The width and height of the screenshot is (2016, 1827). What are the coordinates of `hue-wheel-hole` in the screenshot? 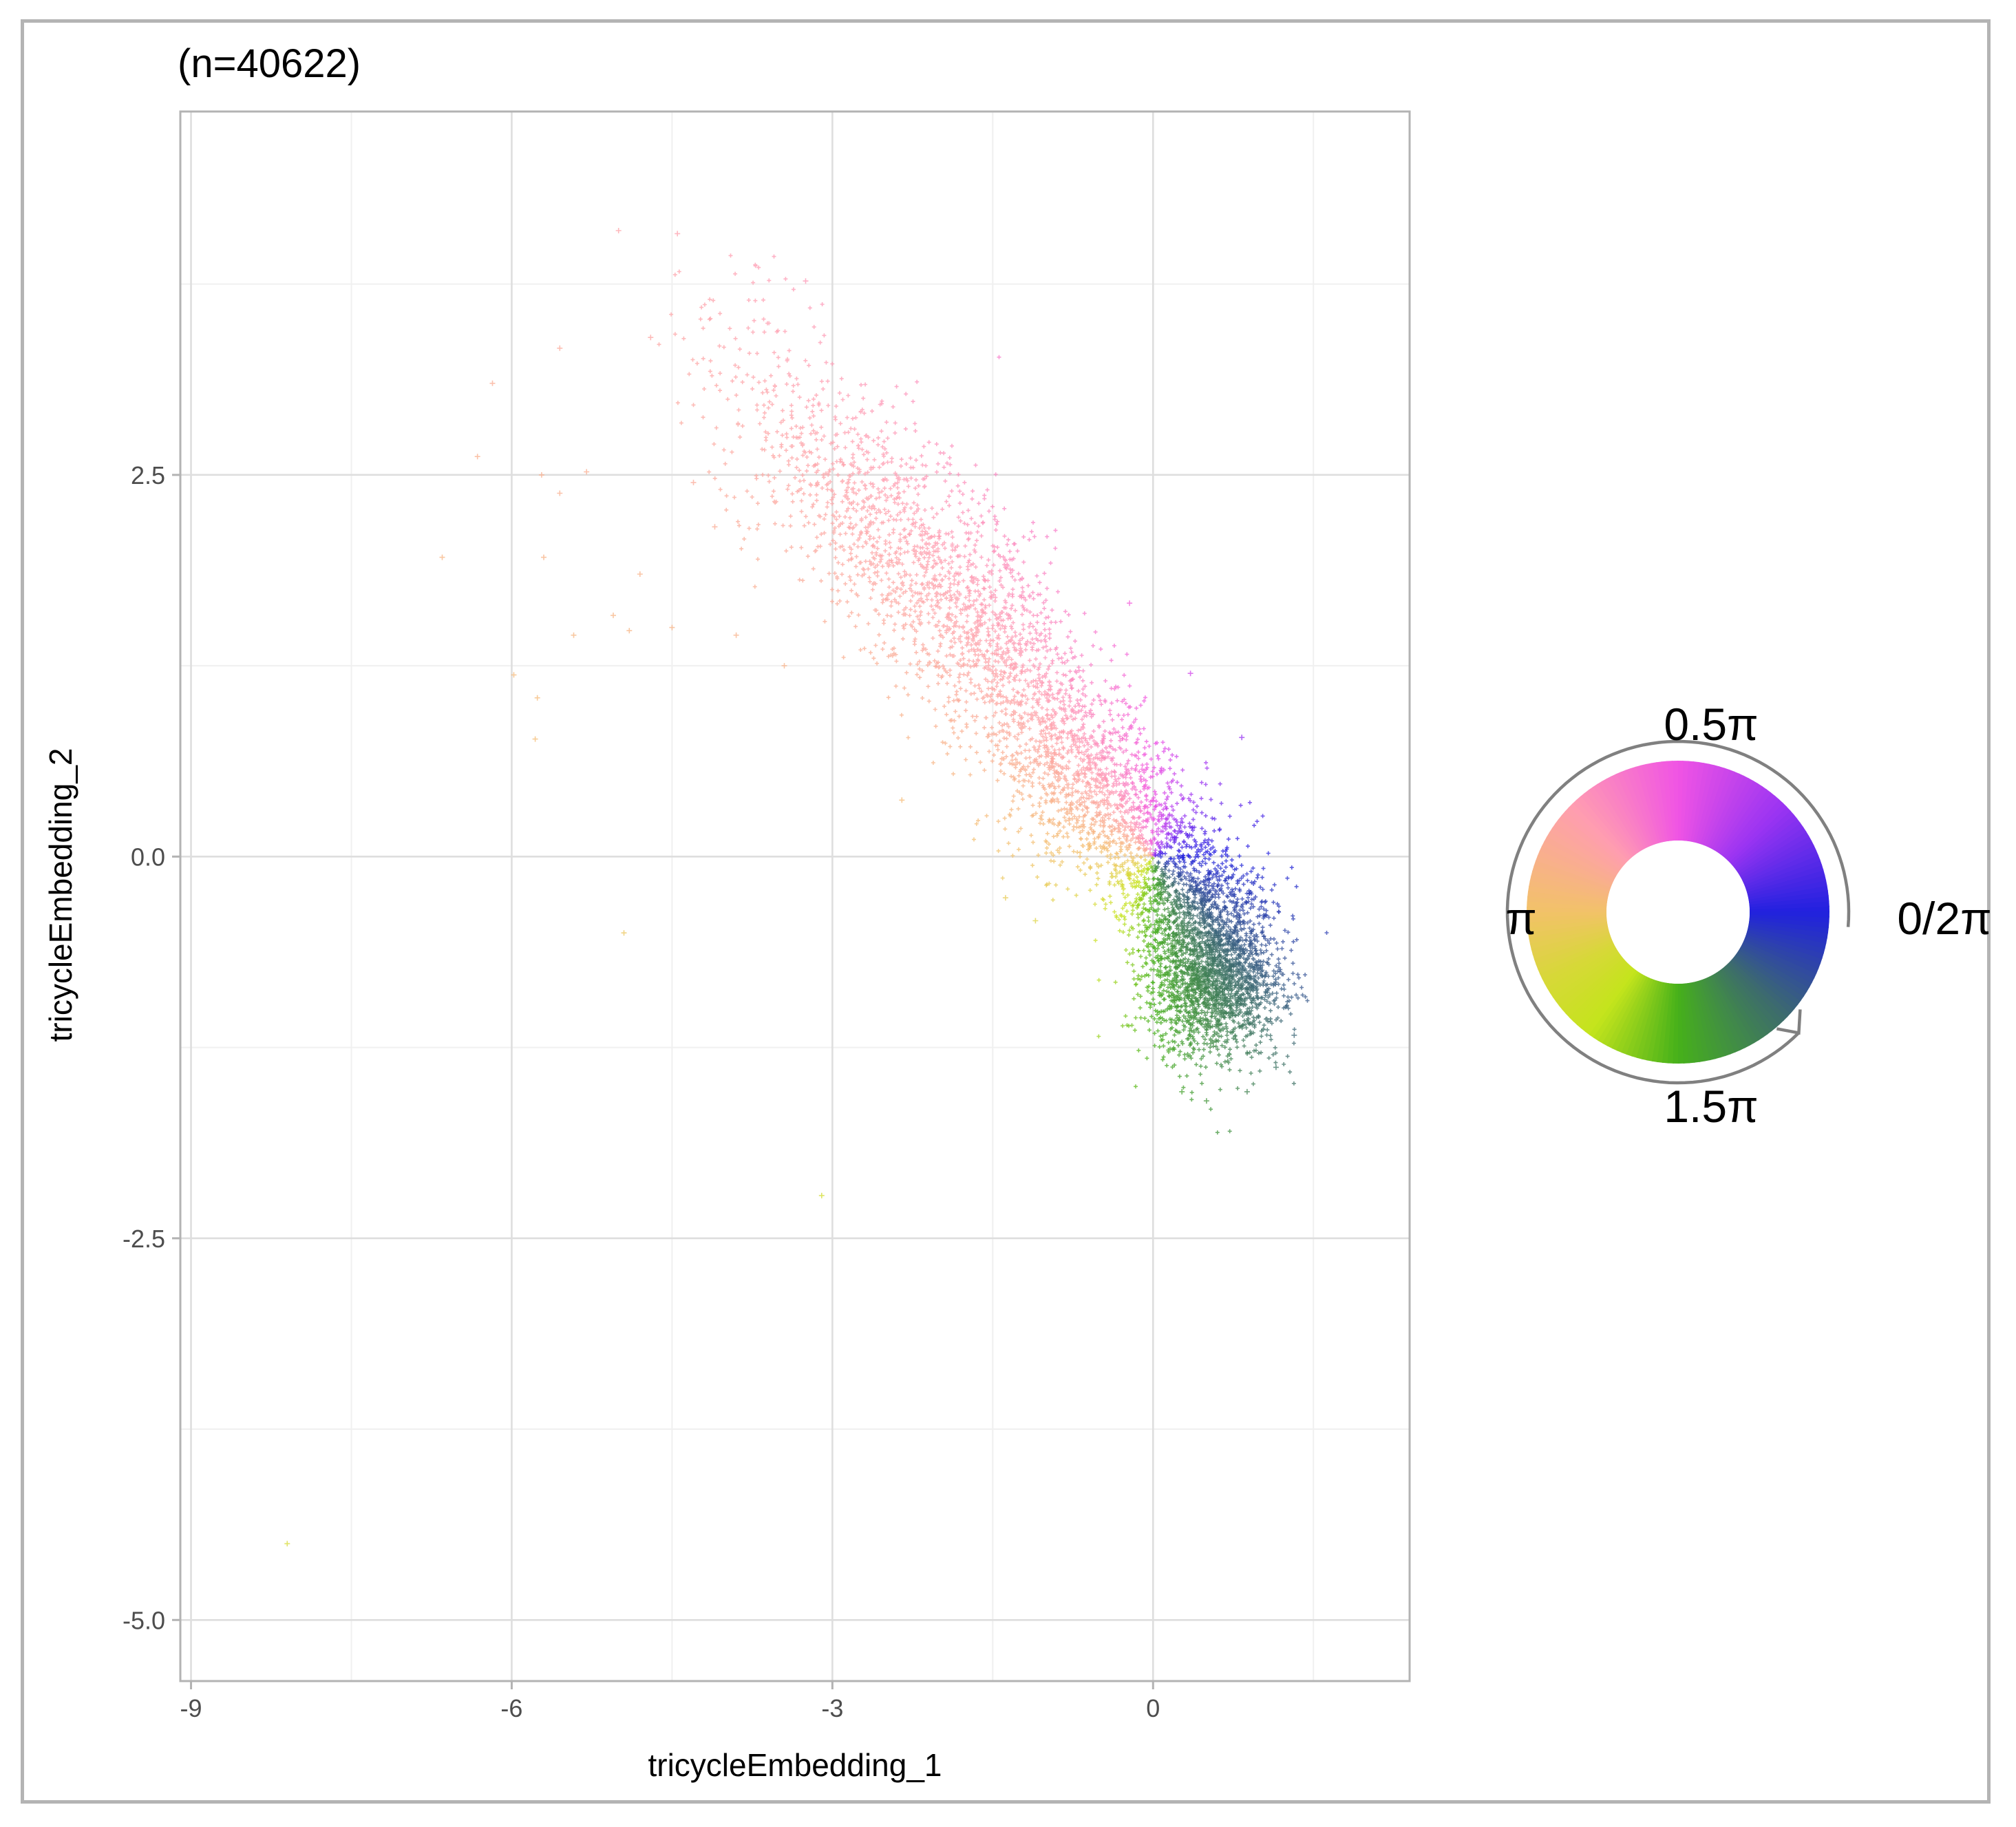 It's located at (1678, 912).